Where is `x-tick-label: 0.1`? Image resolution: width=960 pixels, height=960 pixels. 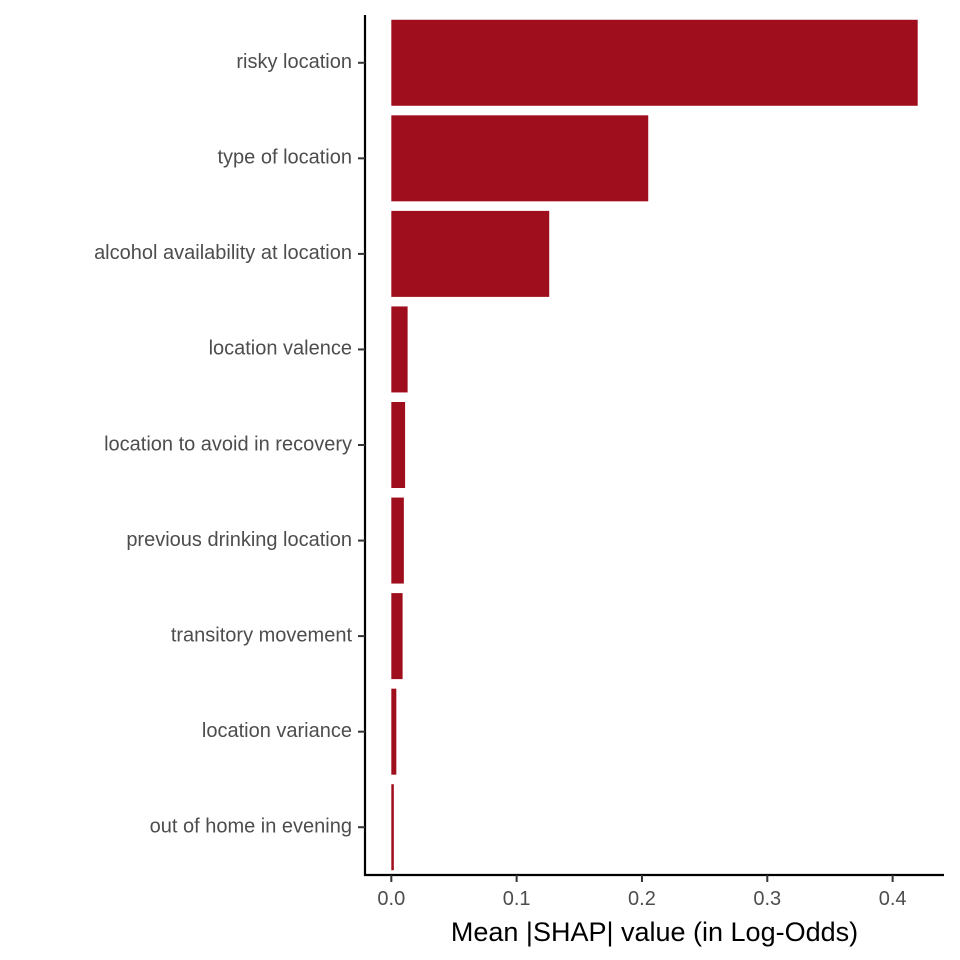 x-tick-label: 0.1 is located at coordinates (517, 899).